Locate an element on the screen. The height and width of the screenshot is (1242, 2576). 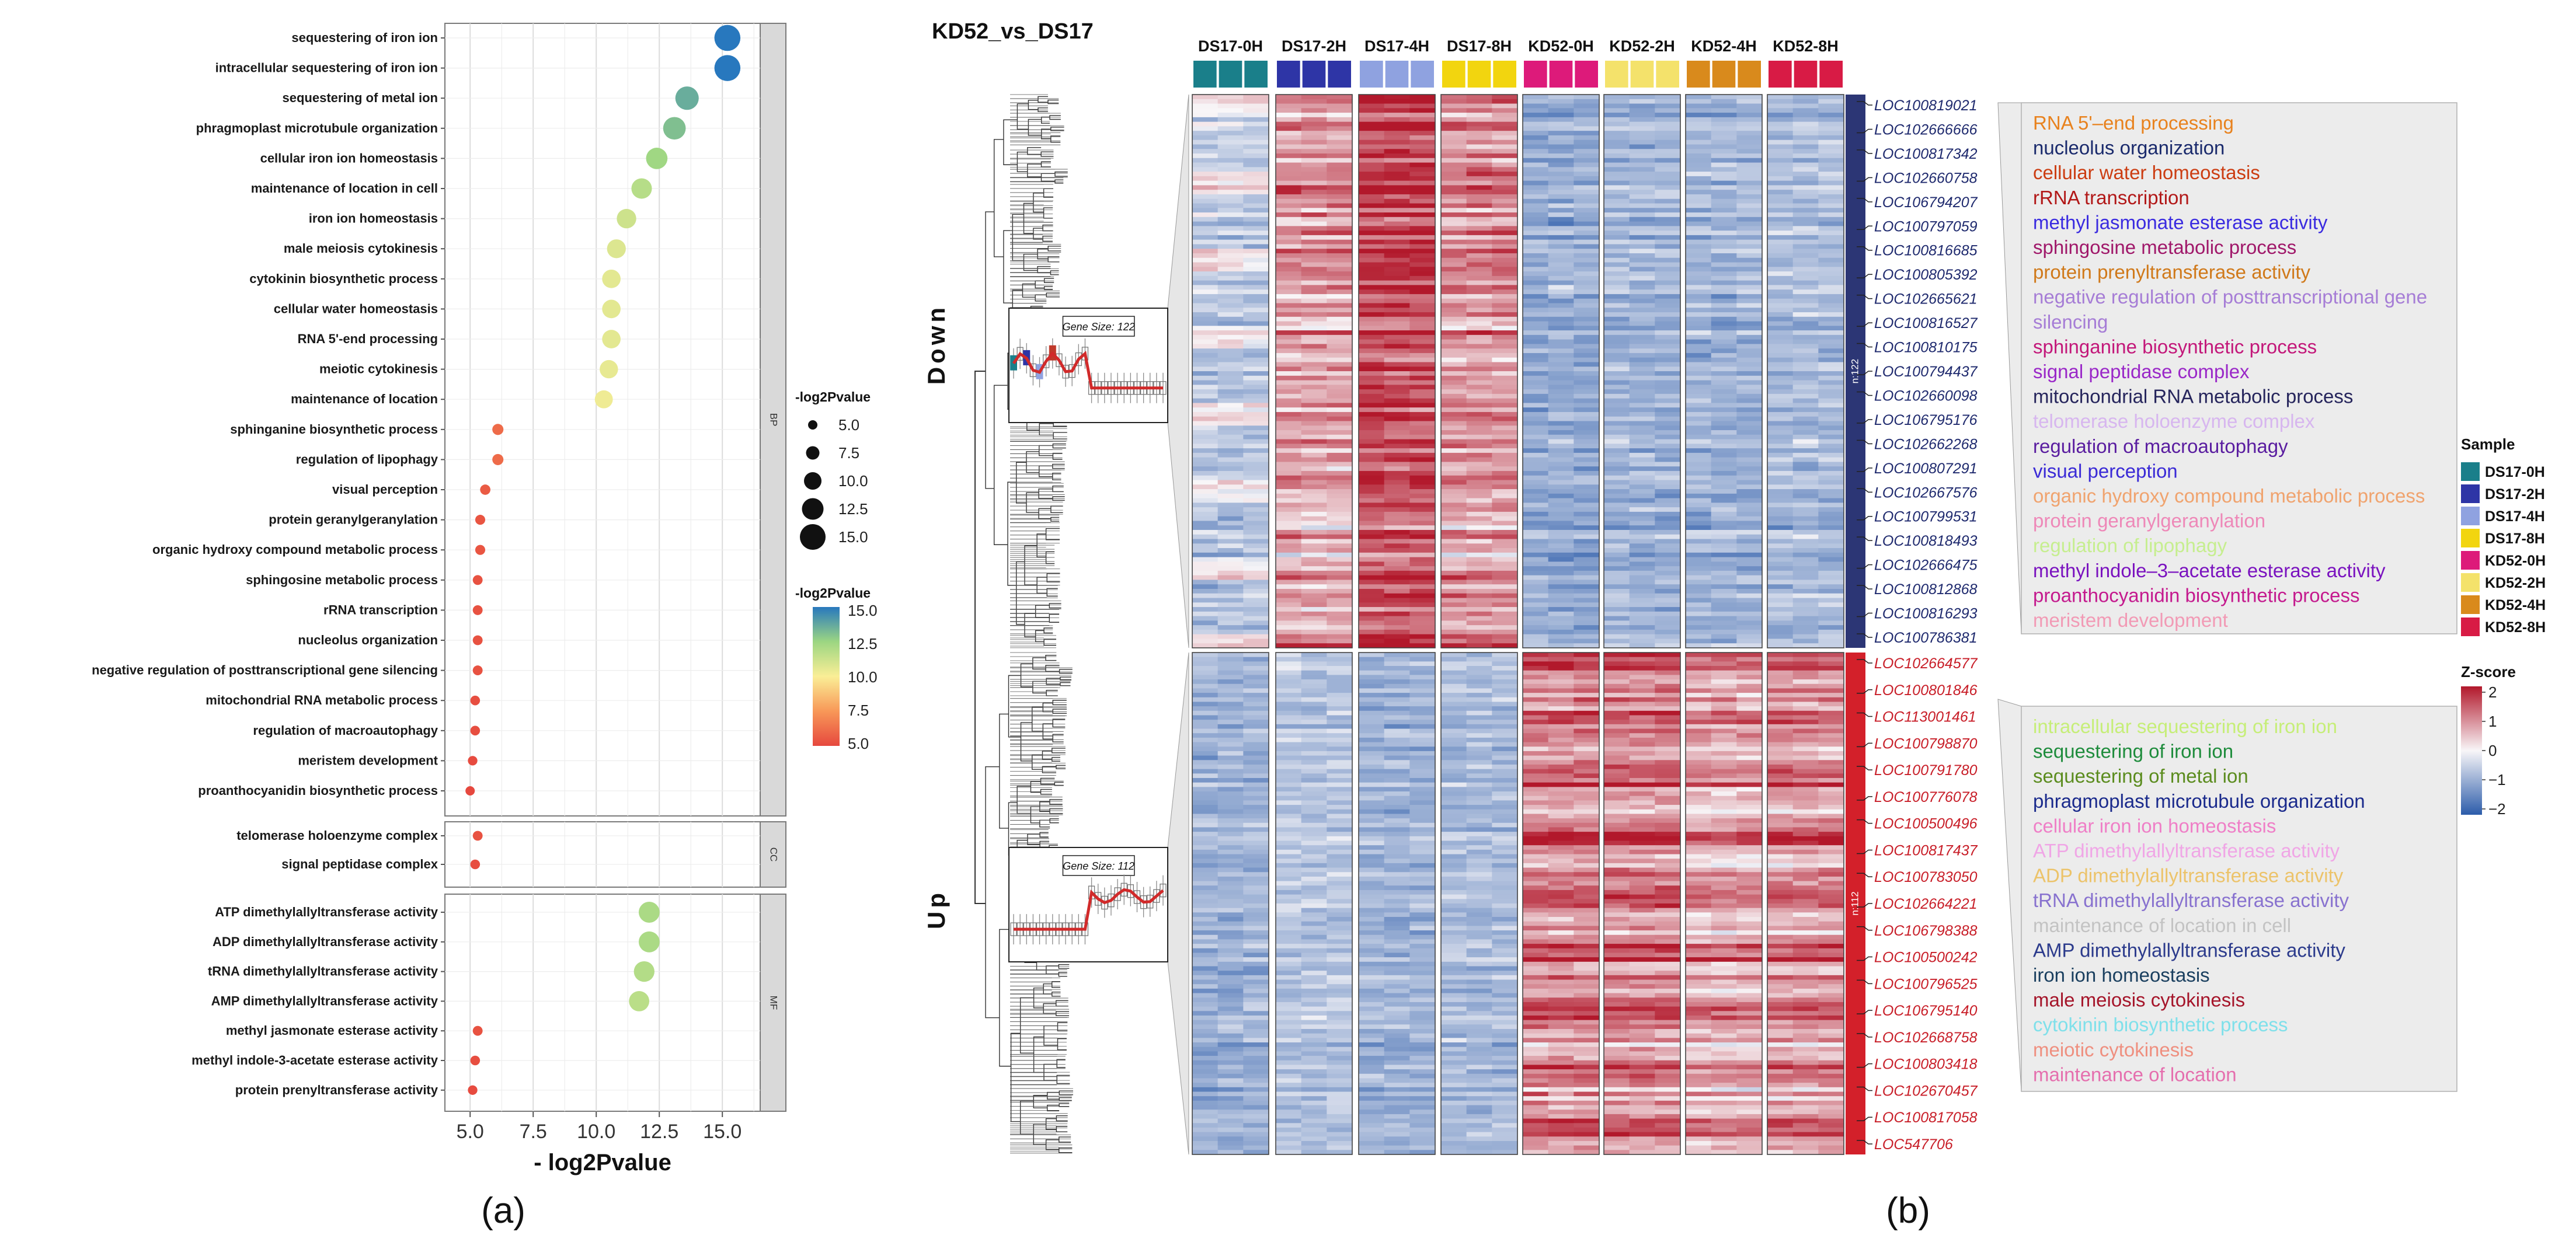
sample-annotation-cell is located at coordinates (1339, 75).